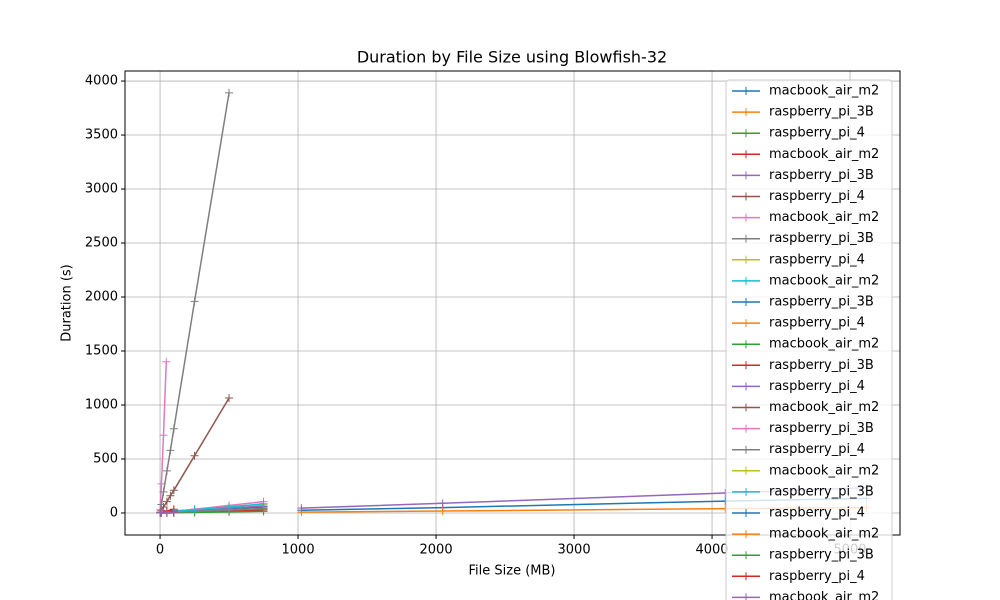  What do you see at coordinates (512, 57) in the screenshot?
I see `chart-title: Duration by File Size using Blowfish-32` at bounding box center [512, 57].